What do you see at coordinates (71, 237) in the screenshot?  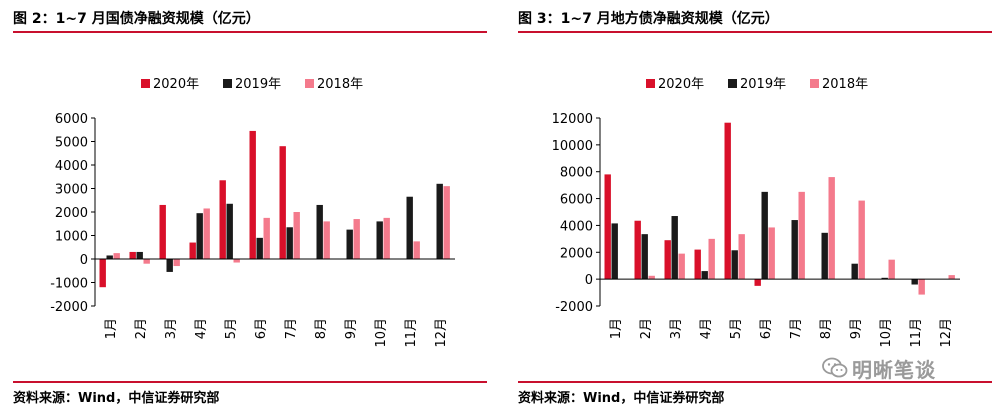 I see `y-tick-label: 1000` at bounding box center [71, 237].